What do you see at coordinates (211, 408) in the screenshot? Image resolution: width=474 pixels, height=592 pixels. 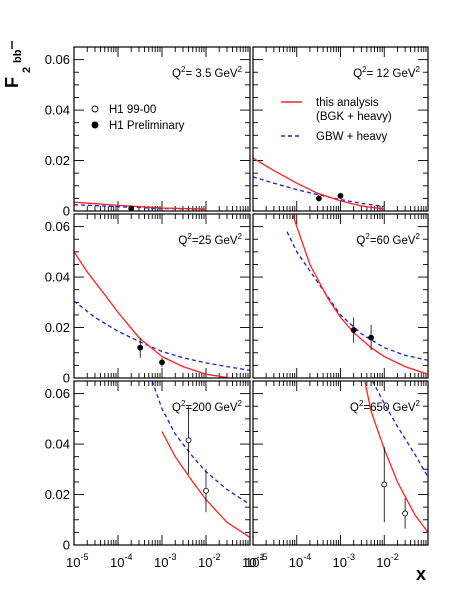 I see `q2-value: =200 GeV` at bounding box center [211, 408].